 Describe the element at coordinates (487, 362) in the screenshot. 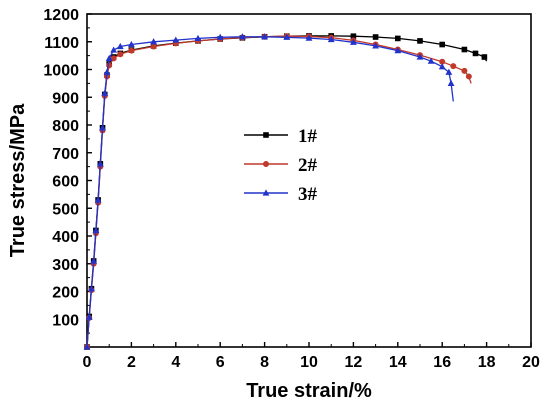

I see `x-tick-label: 18` at that location.